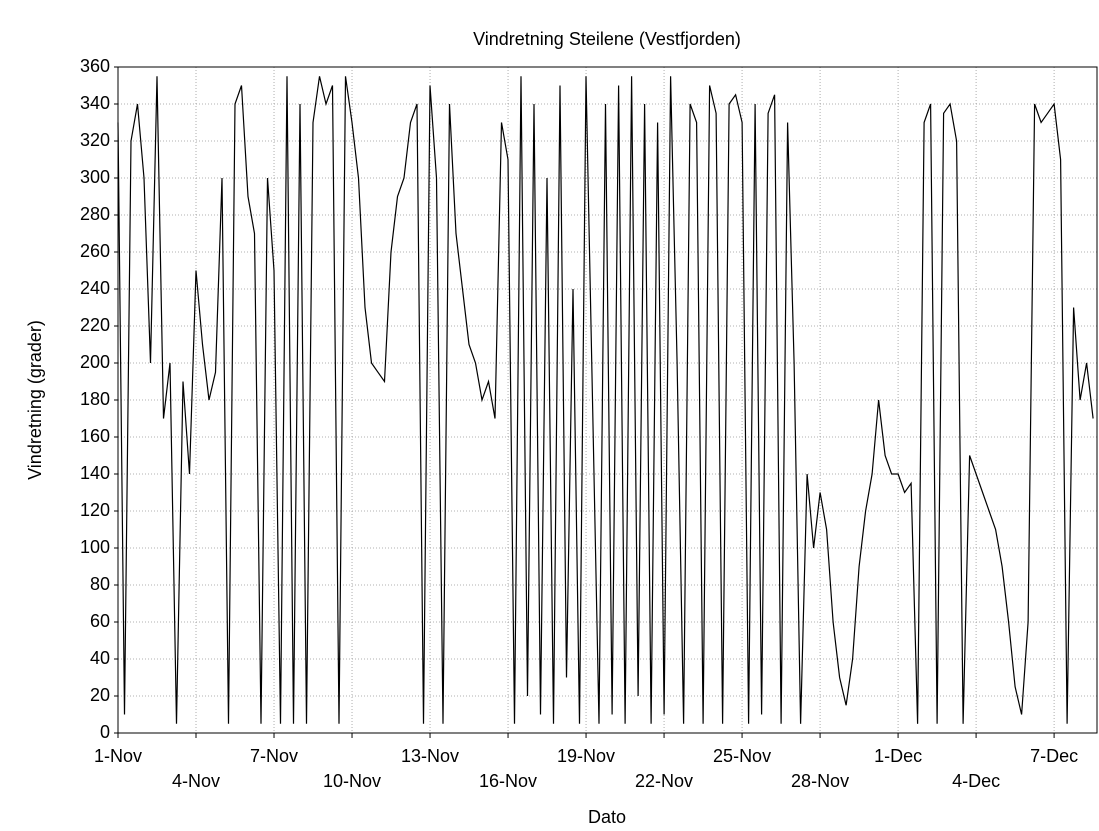 This screenshot has height=831, width=1099. What do you see at coordinates (586, 756) in the screenshot?
I see `x-tick-label: 19-Nov` at bounding box center [586, 756].